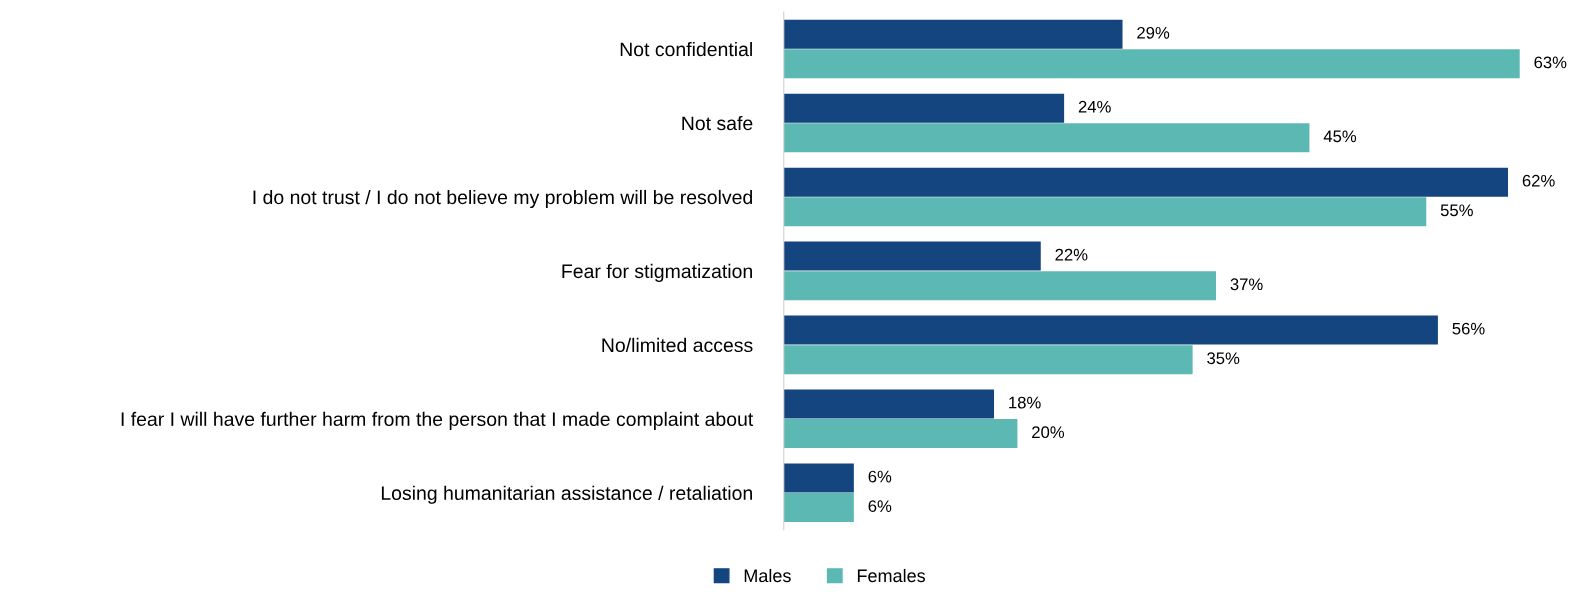  What do you see at coordinates (1071, 254) in the screenshot?
I see `data-label: 22%` at bounding box center [1071, 254].